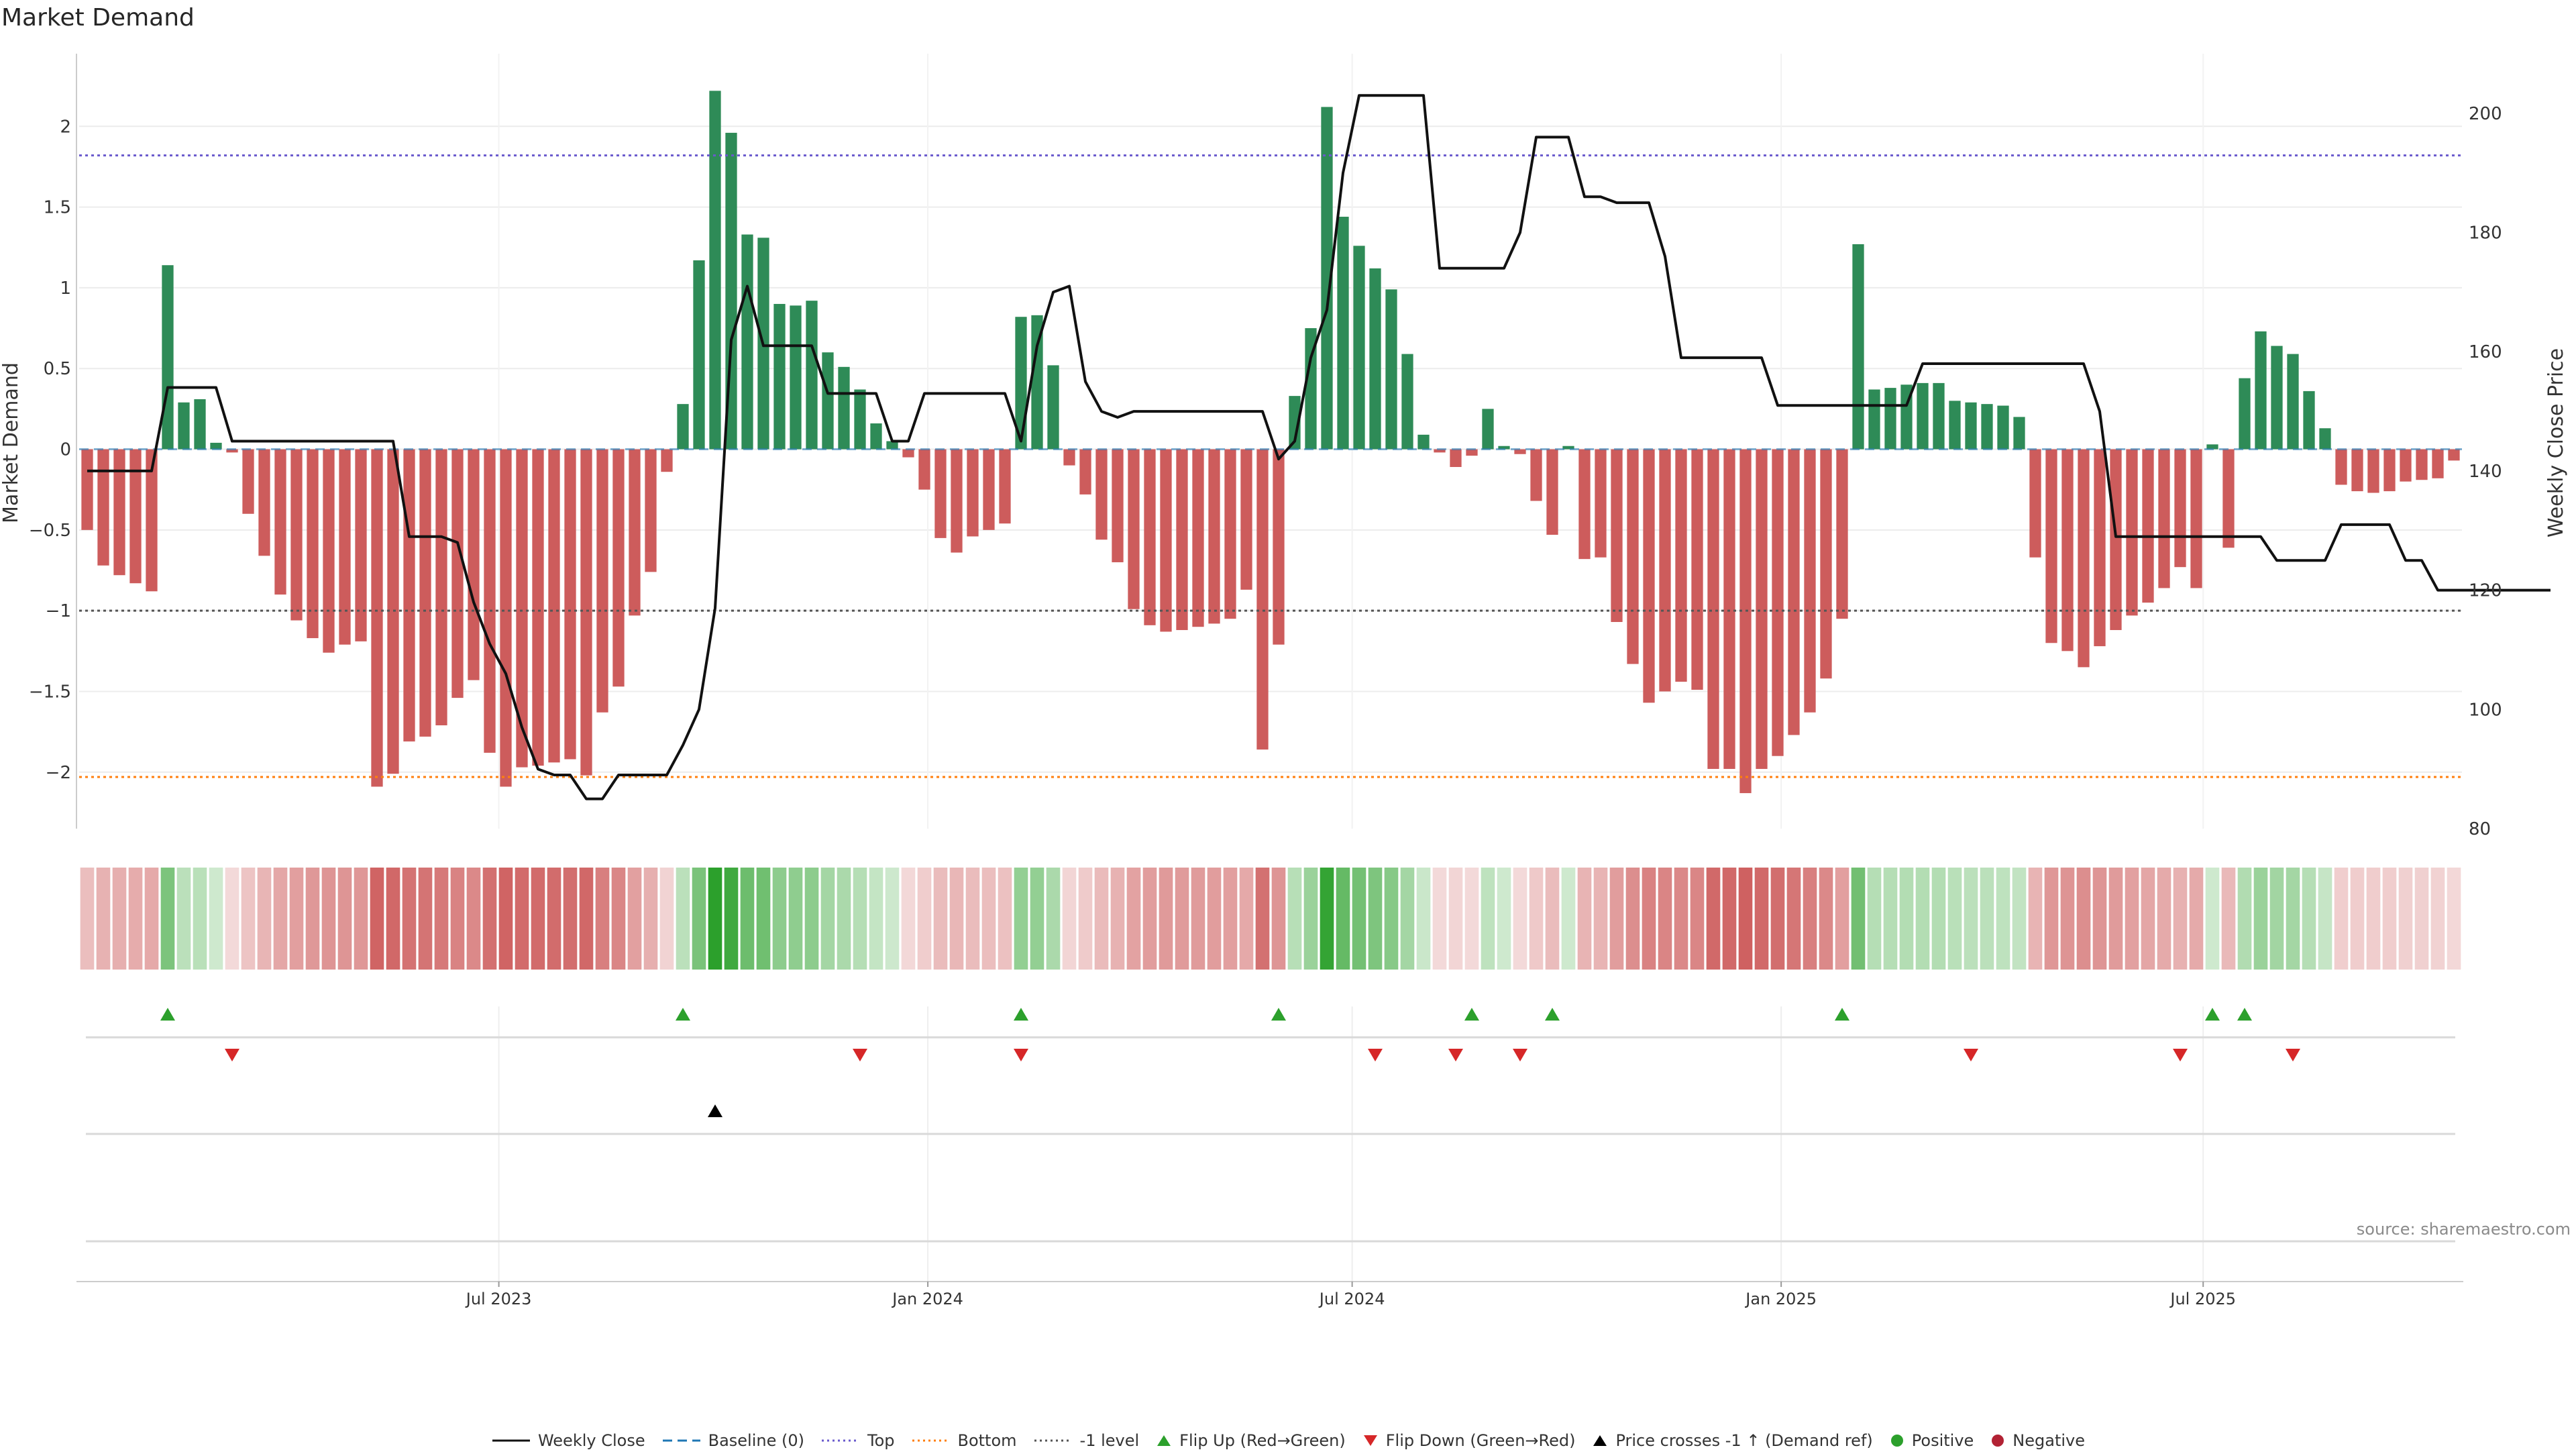 The width and height of the screenshot is (2576, 1454). I want to click on y-tick-label: −1.5, so click(50, 692).